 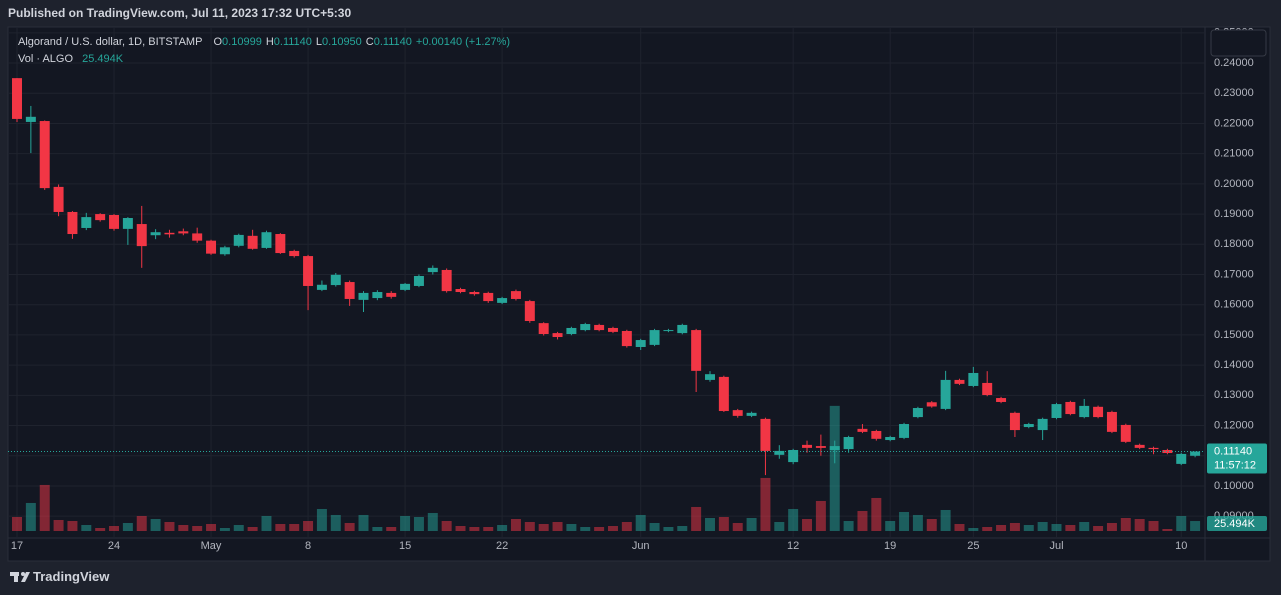 What do you see at coordinates (641, 546) in the screenshot?
I see `x-tick-label: Jun` at bounding box center [641, 546].